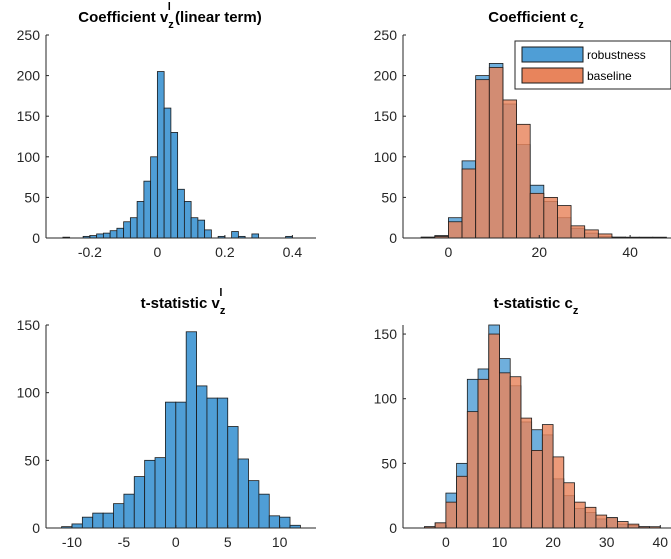 This screenshot has height=559, width=671. Describe the element at coordinates (171, 25) in the screenshot. I see `panel-1-title-sub: z` at that location.